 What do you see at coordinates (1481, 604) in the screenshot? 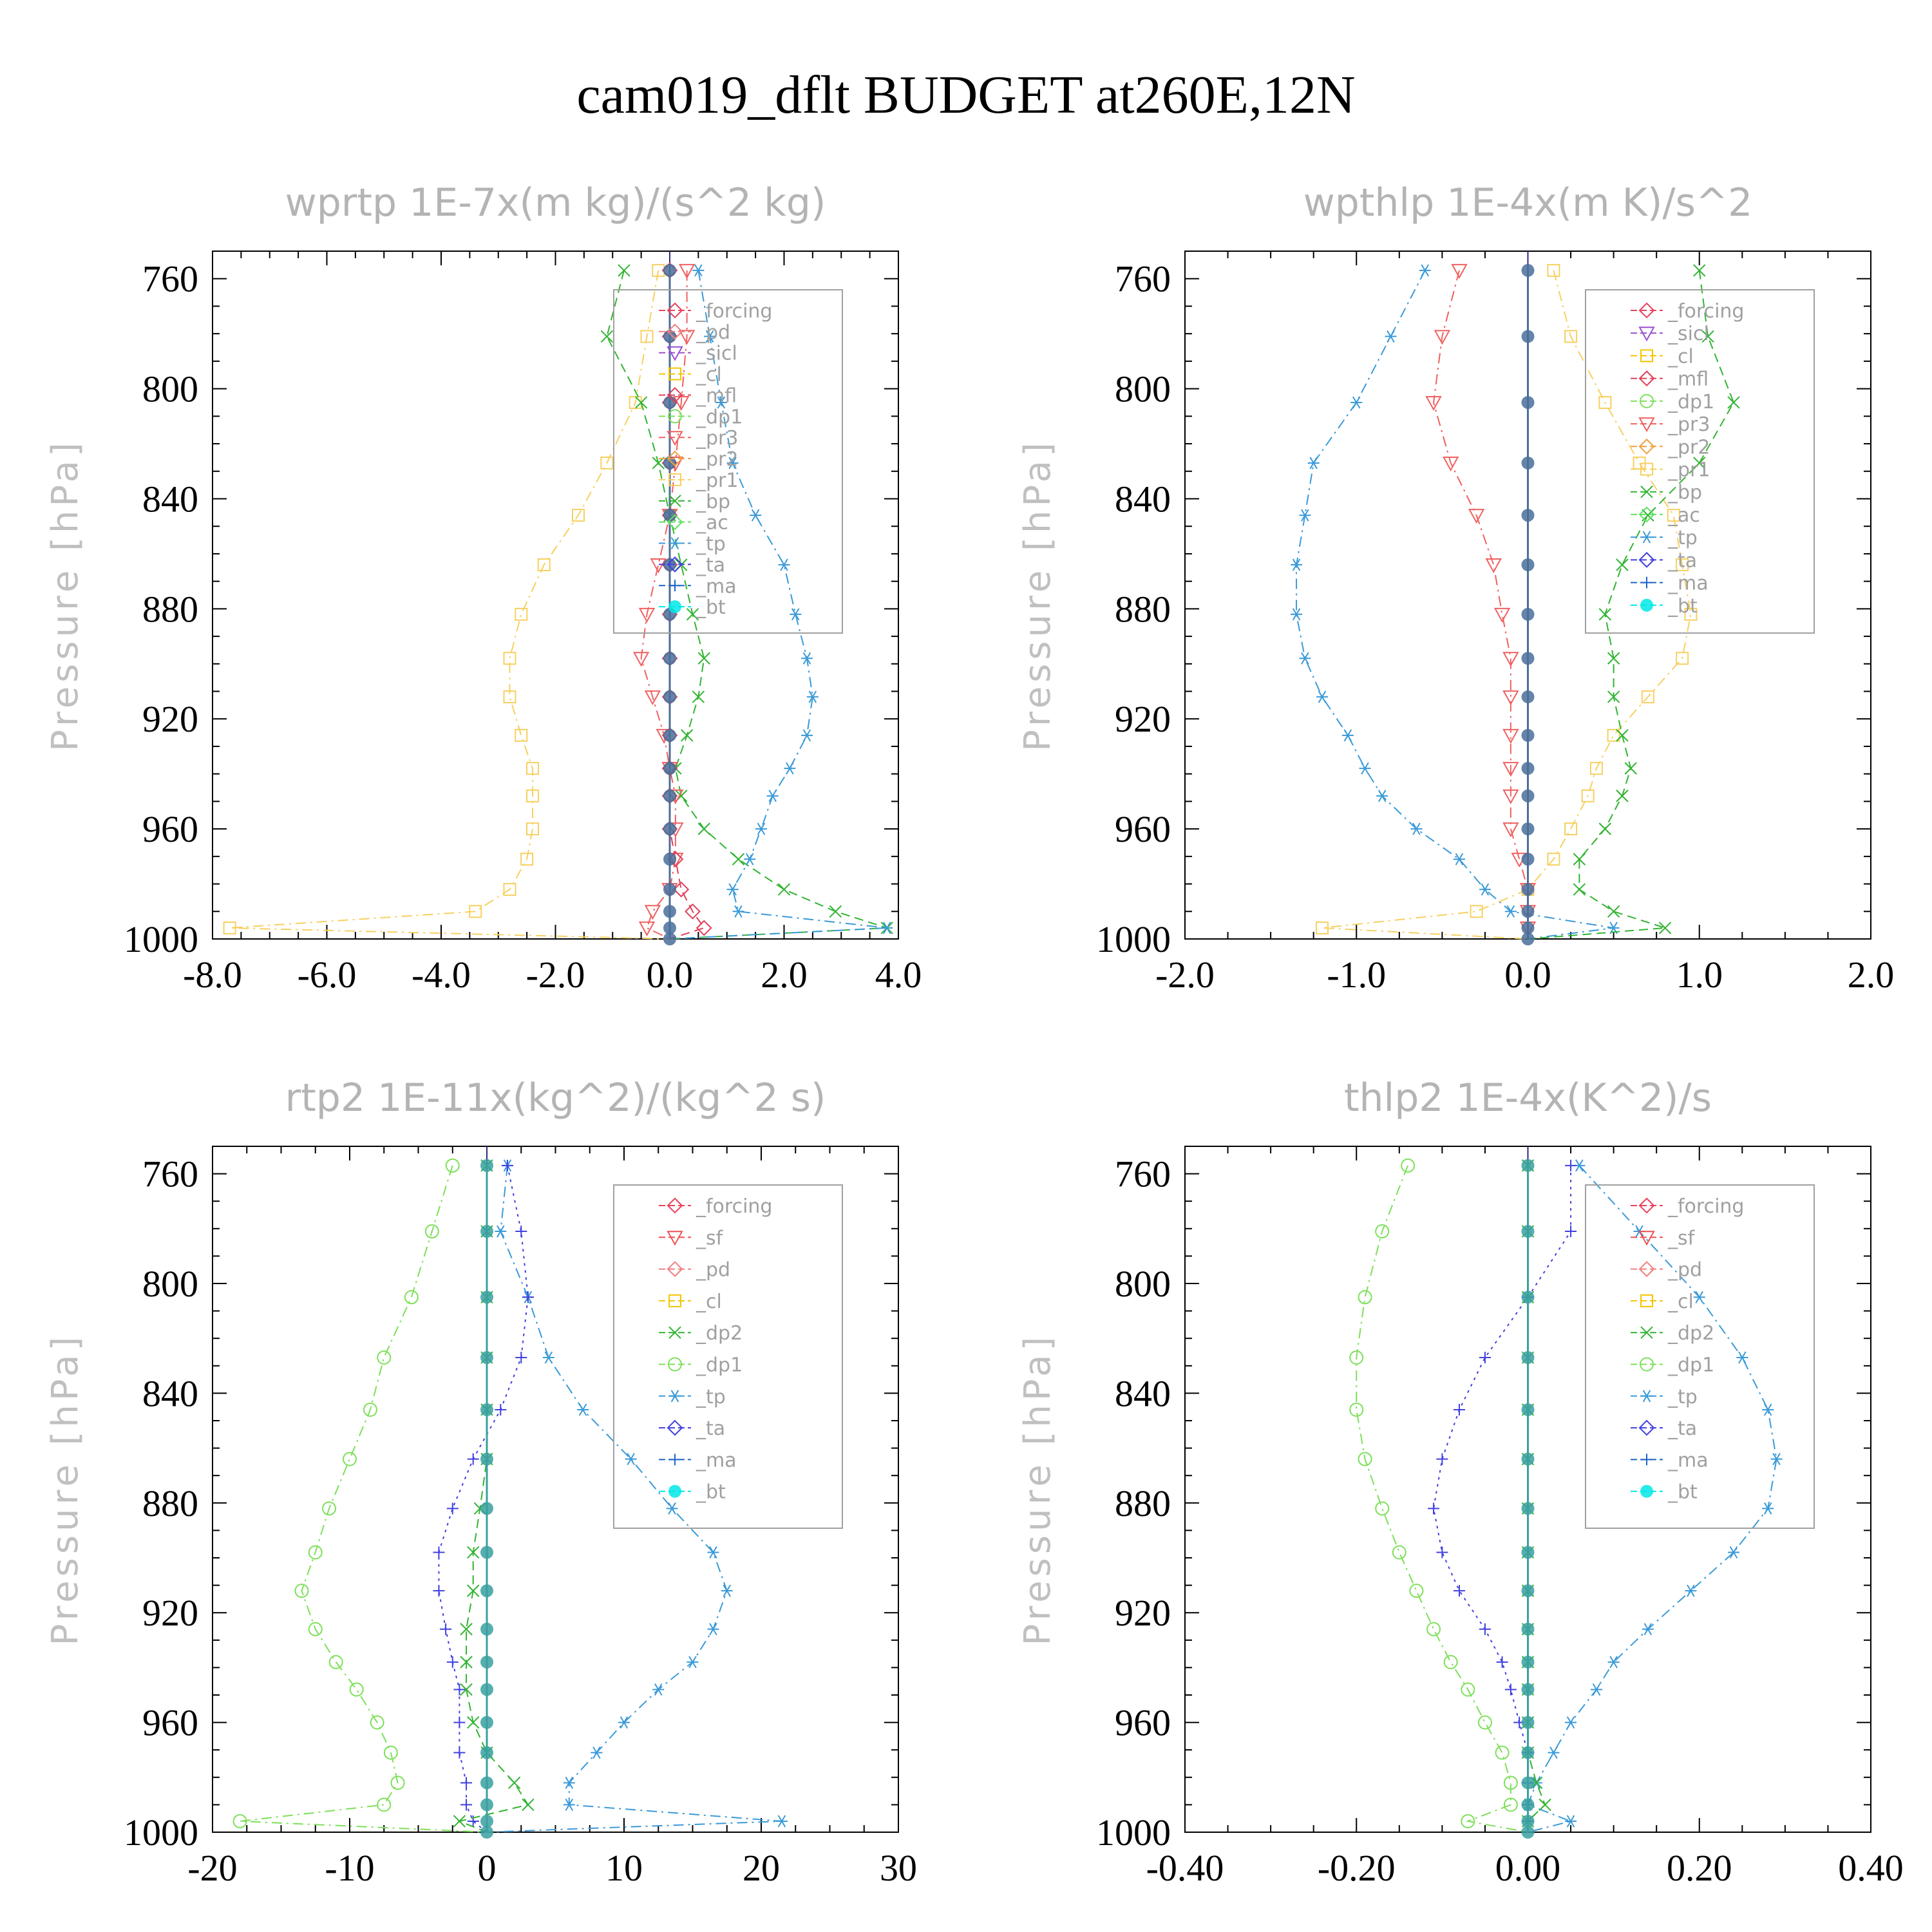
I see `series-line` at bounding box center [1481, 604].